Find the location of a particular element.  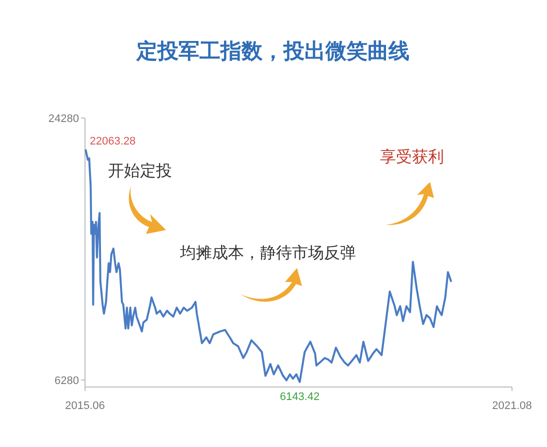

annotation: 均摊成本，静待市场反弹 is located at coordinates (267, 253).